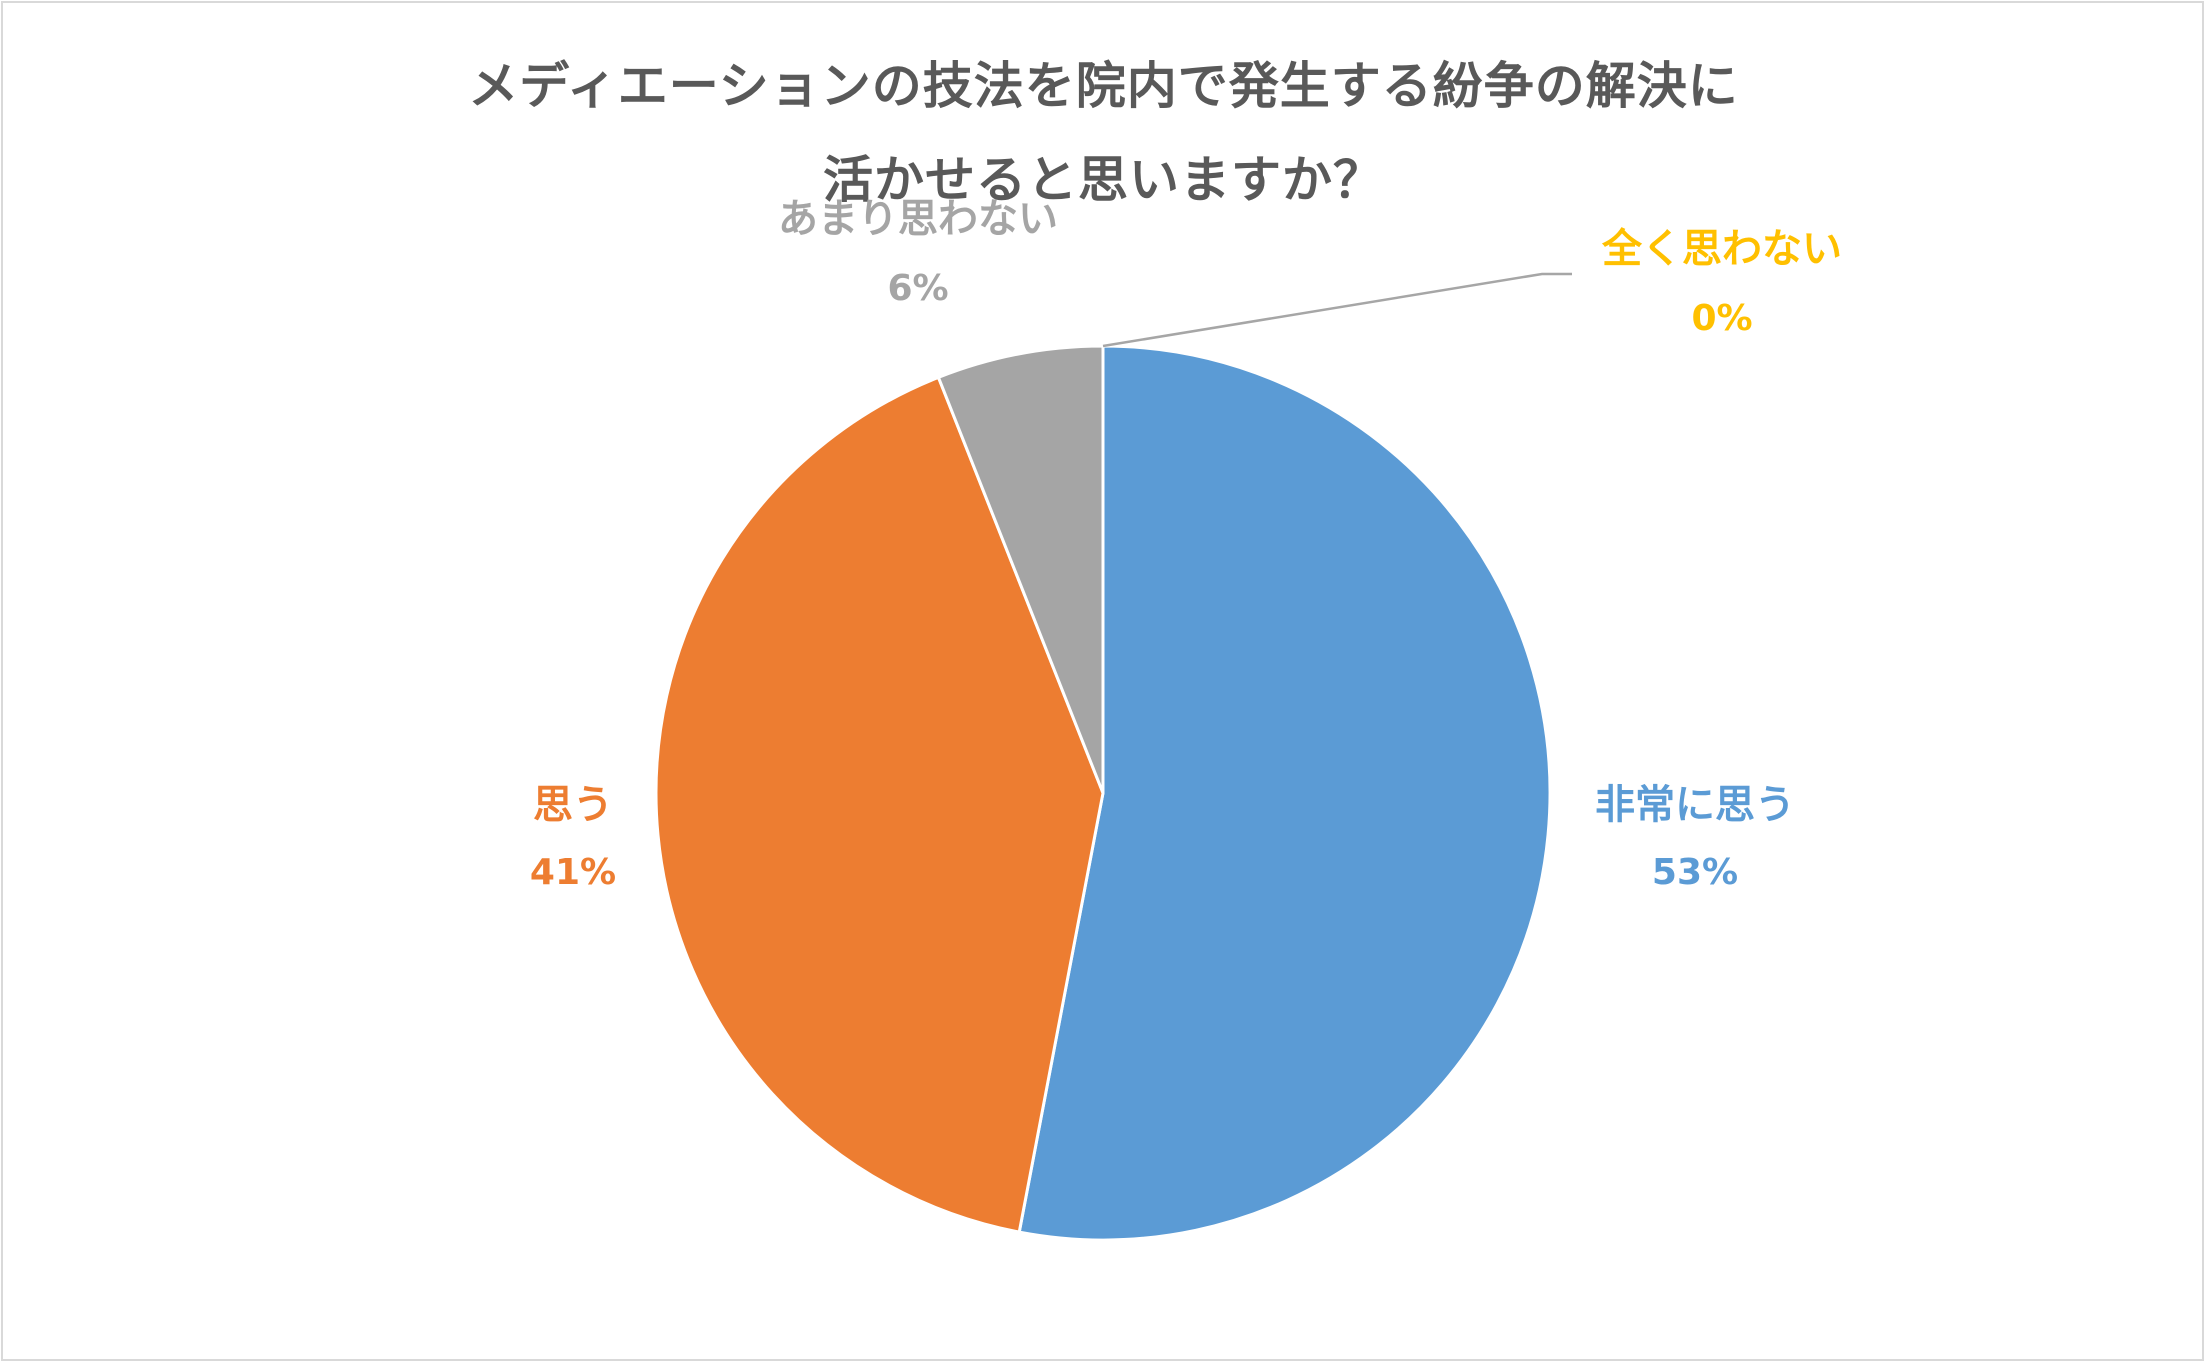 The width and height of the screenshot is (2207, 1364). What do you see at coordinates (1103, 86) in the screenshot?
I see `chart-title-line-1: メディエーションの技法を院内で発生する紛争の解決に` at bounding box center [1103, 86].